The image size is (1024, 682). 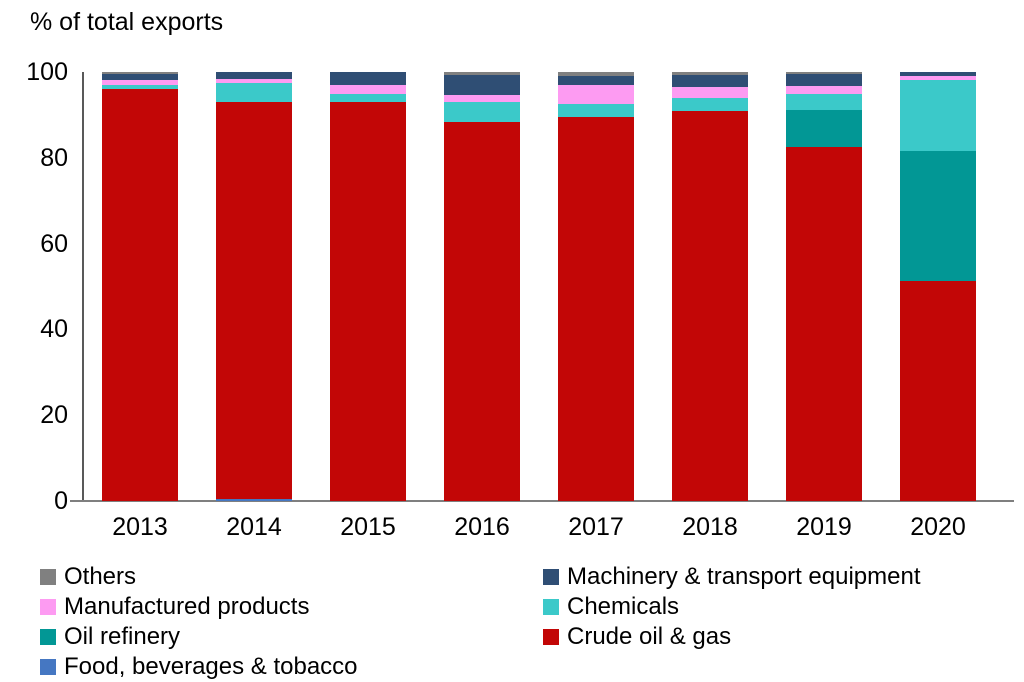 I want to click on segment-2014-machinery-transport-equipment, so click(x=254, y=76).